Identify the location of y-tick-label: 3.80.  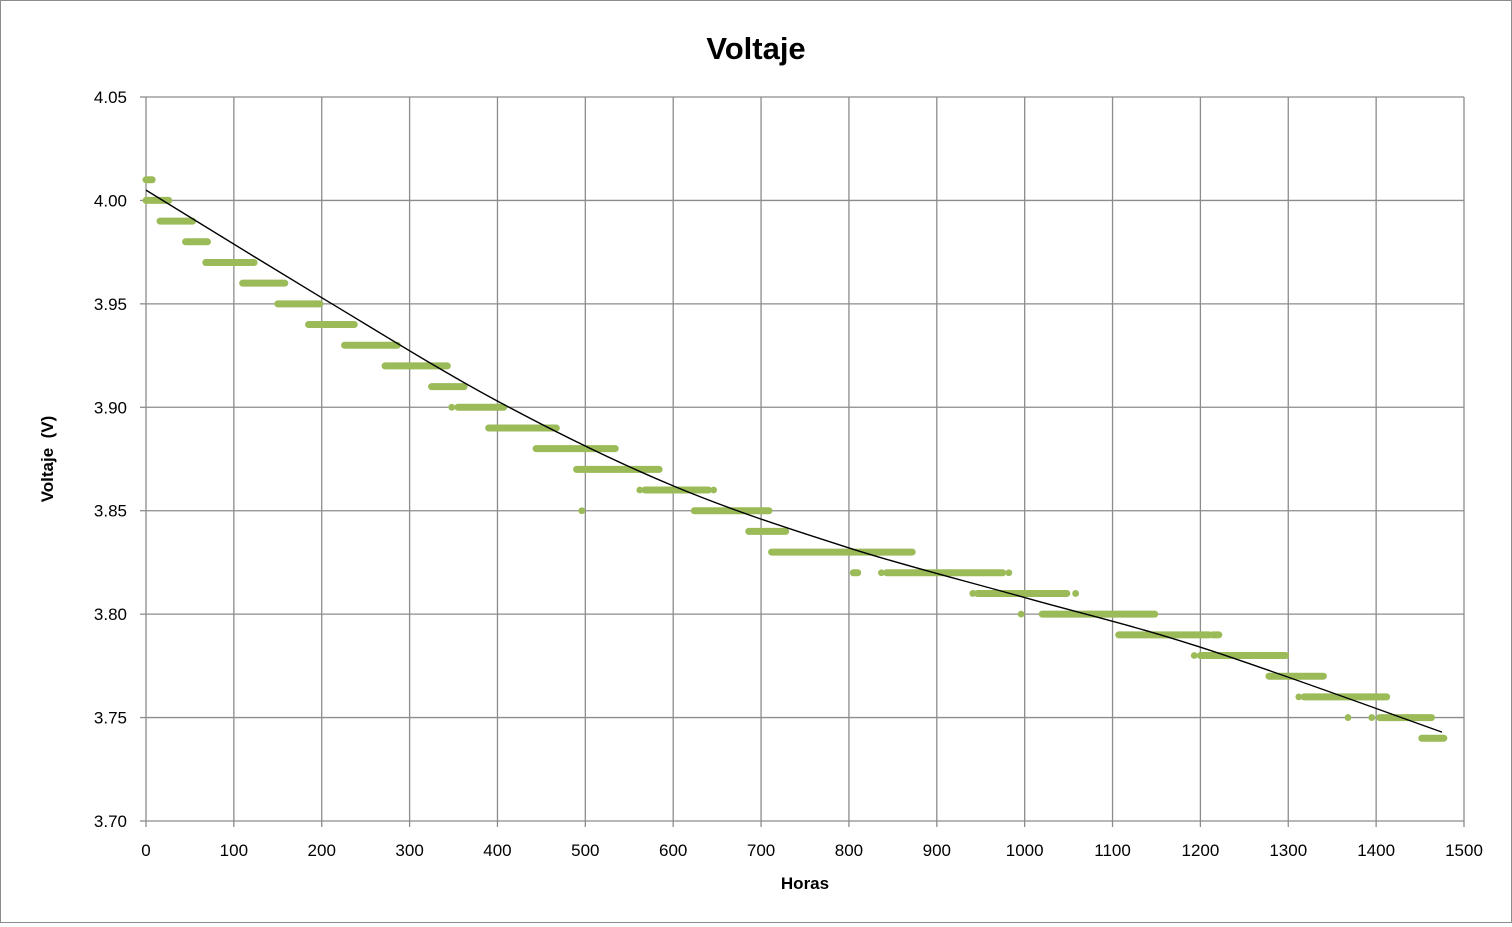
(110, 614).